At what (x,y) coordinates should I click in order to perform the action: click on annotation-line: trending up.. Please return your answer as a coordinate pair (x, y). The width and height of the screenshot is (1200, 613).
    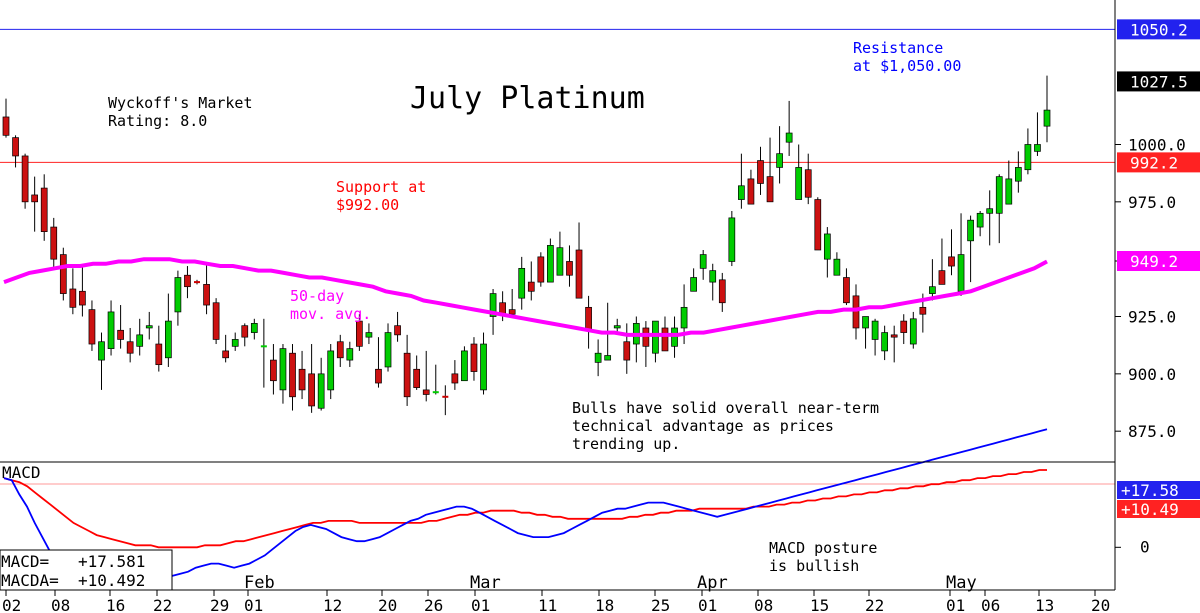
    Looking at the image, I should click on (626, 444).